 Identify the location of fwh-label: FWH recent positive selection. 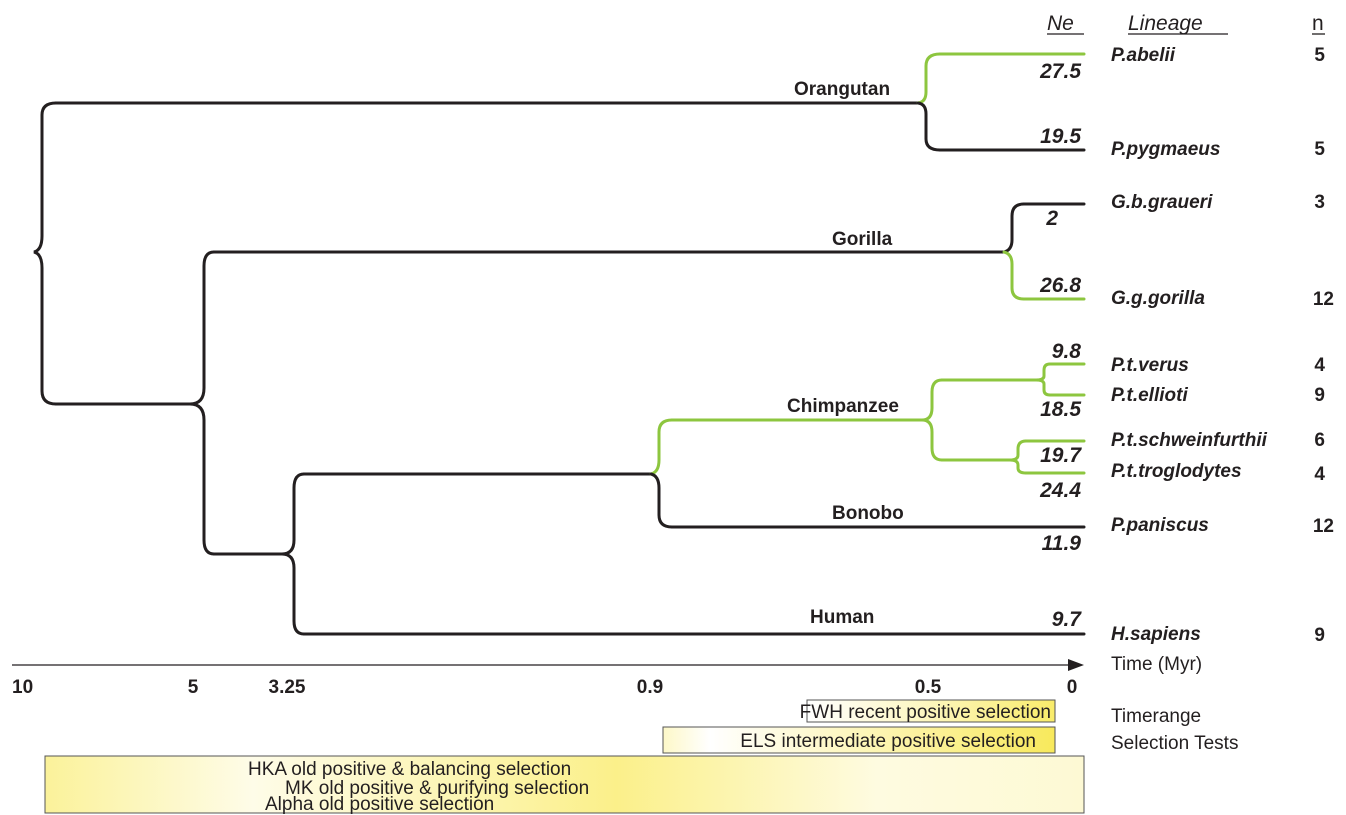
(925, 712).